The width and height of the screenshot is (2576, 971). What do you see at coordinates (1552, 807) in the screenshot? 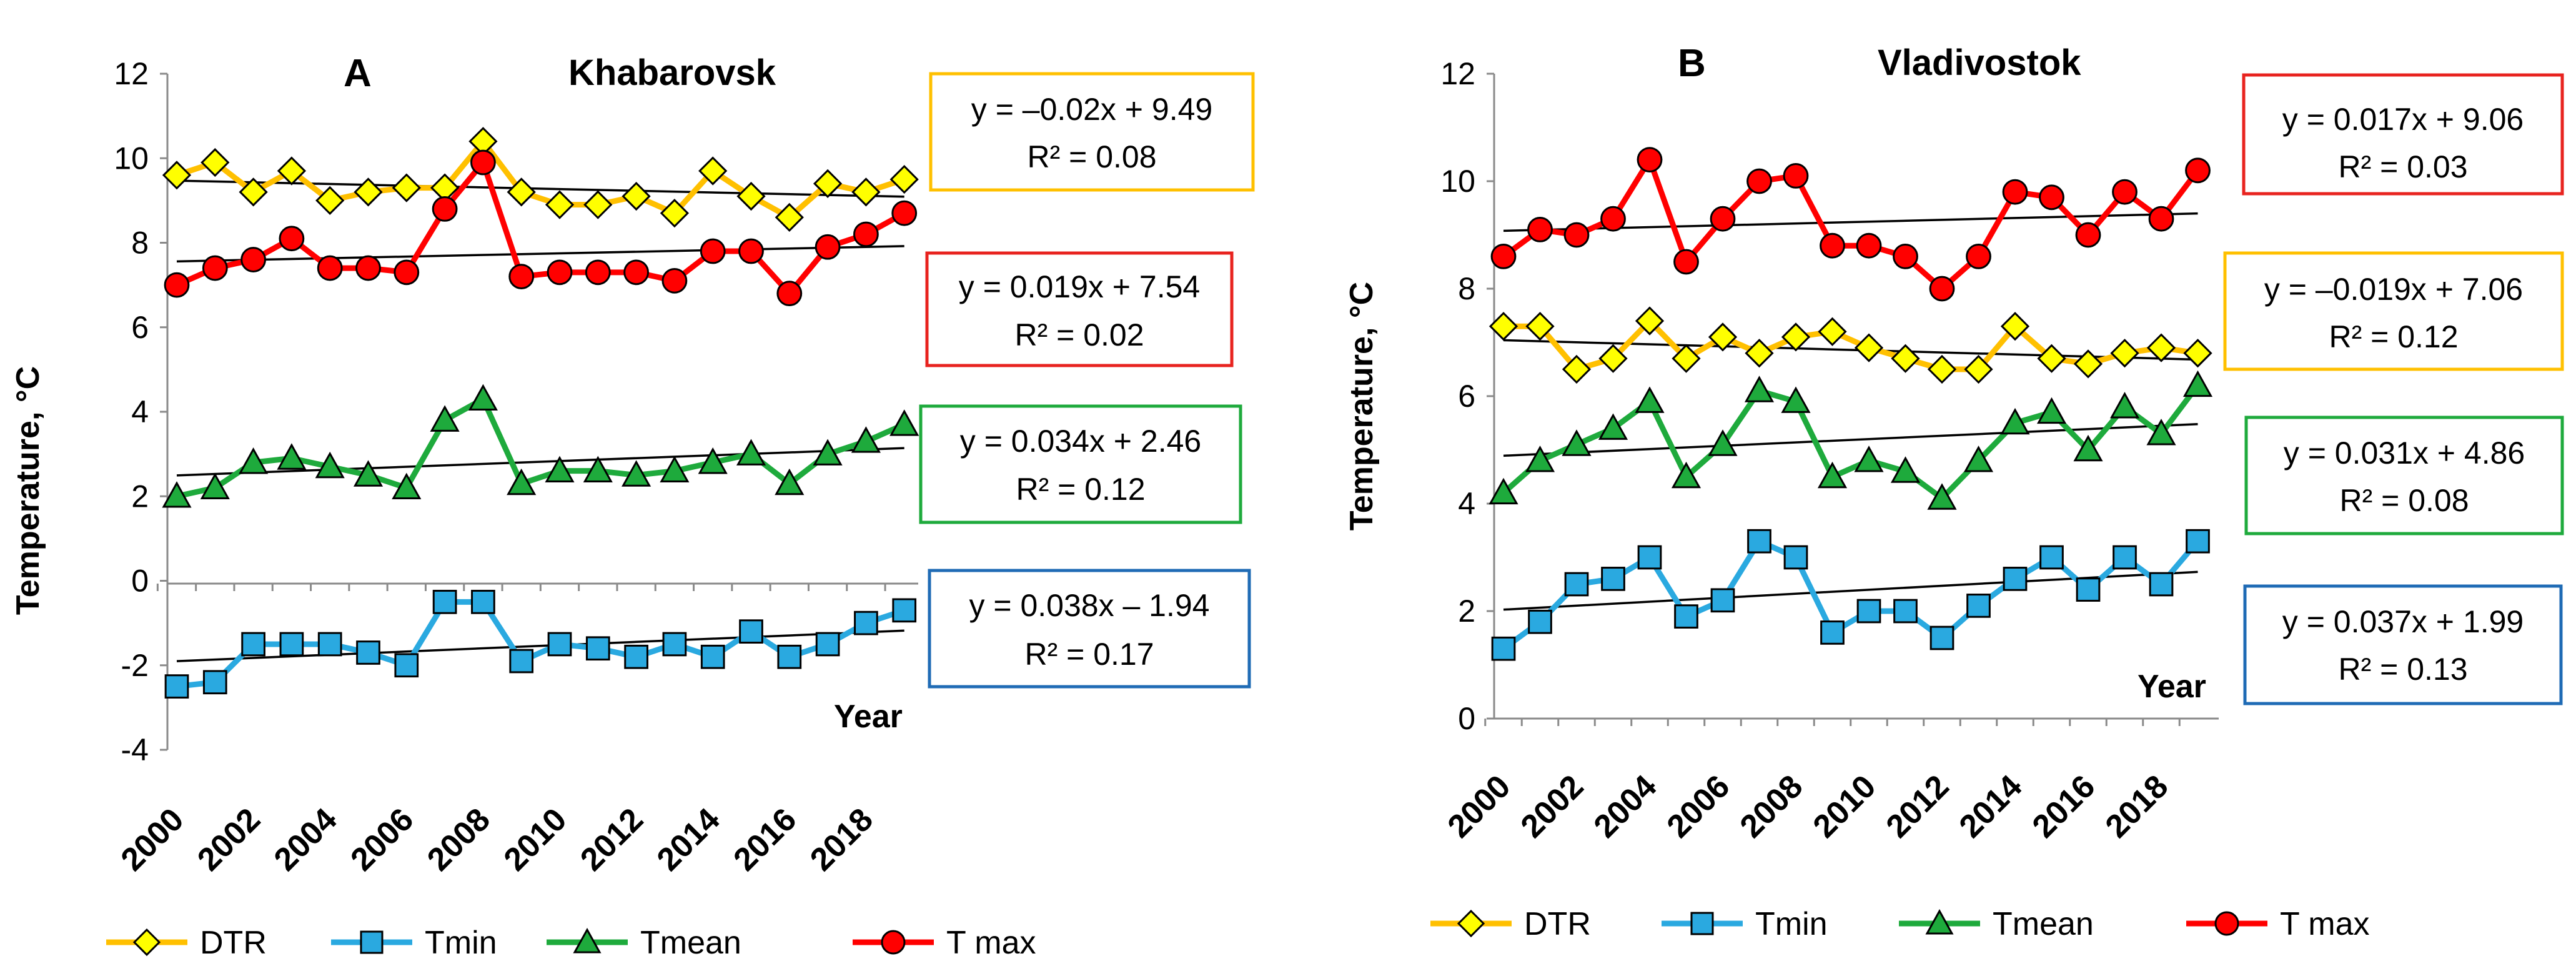
I see `x-tick-label: 2002` at bounding box center [1552, 807].